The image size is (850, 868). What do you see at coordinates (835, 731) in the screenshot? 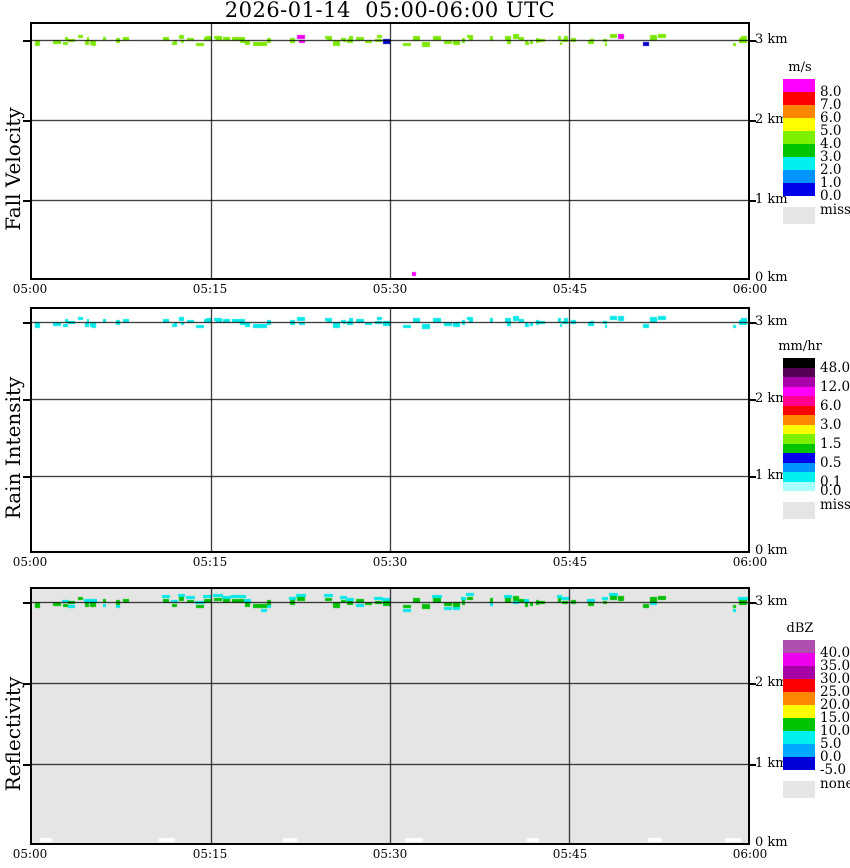
I see `colorbar-tick-label: 10.0` at bounding box center [835, 731].